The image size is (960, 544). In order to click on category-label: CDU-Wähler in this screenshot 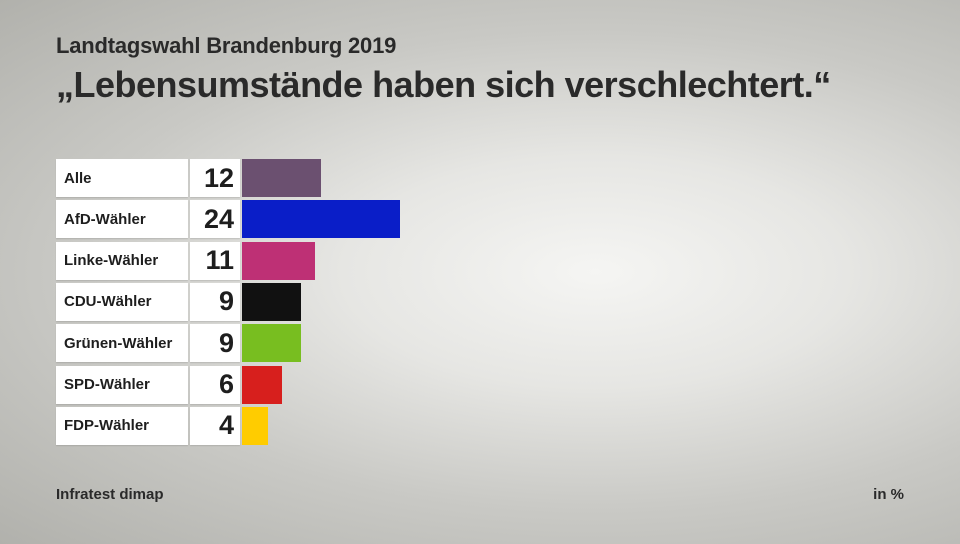, I will do `click(122, 301)`.